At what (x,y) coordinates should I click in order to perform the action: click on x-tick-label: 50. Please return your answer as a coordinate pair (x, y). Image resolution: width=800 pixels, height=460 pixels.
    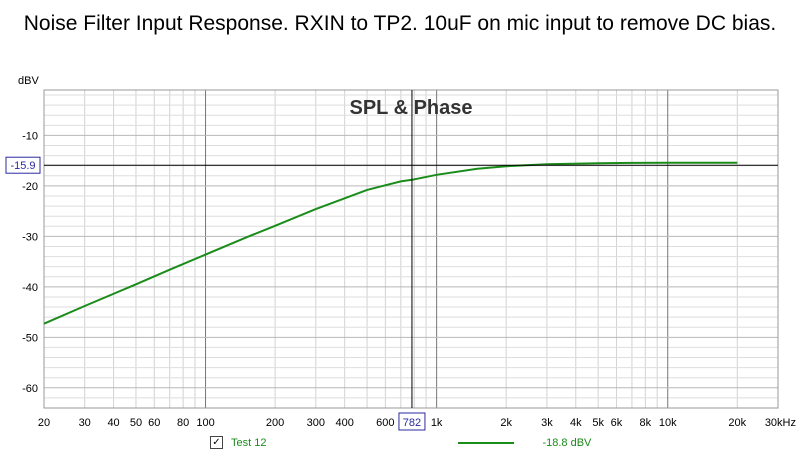
    Looking at the image, I should click on (136, 423).